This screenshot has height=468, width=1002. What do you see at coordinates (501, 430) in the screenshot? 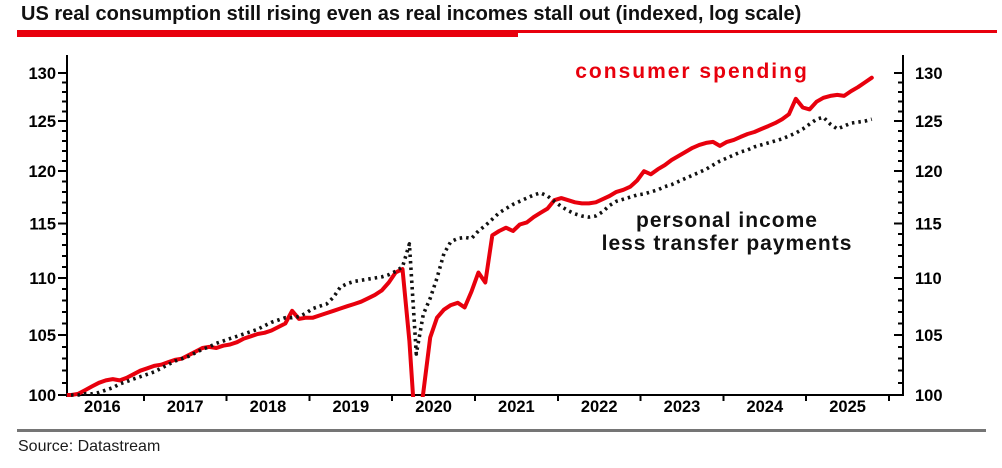
I see `footer-separator` at bounding box center [501, 430].